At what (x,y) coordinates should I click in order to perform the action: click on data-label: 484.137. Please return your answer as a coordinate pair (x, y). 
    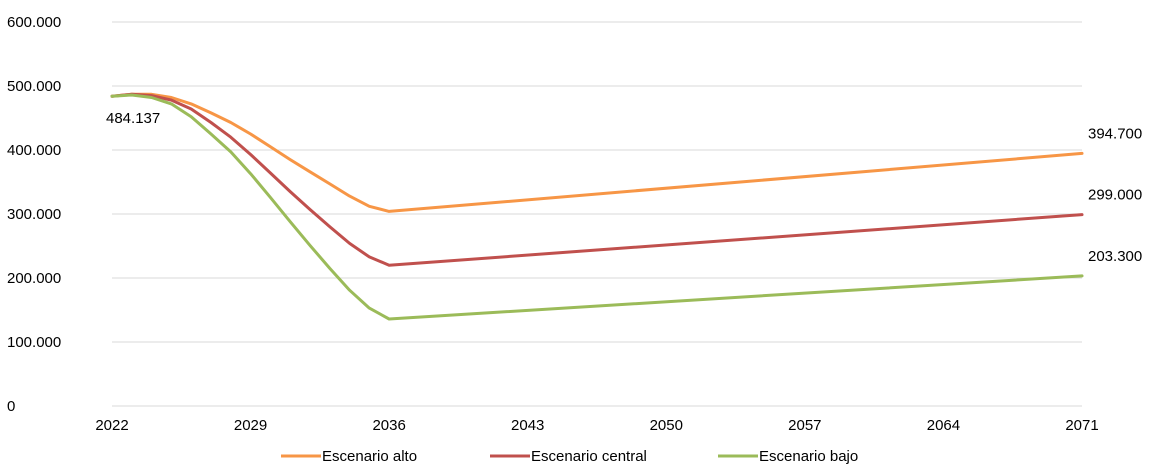
    Looking at the image, I should click on (133, 118).